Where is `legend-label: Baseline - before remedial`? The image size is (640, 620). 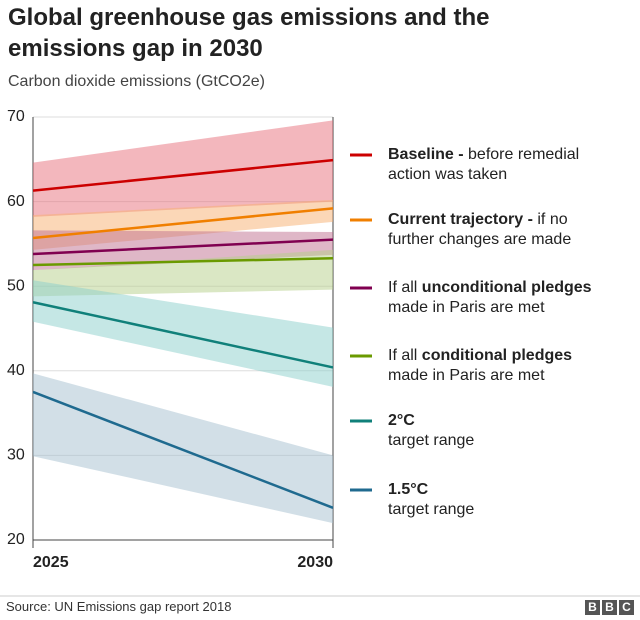 legend-label: Baseline - before remedial is located at coordinates (483, 154).